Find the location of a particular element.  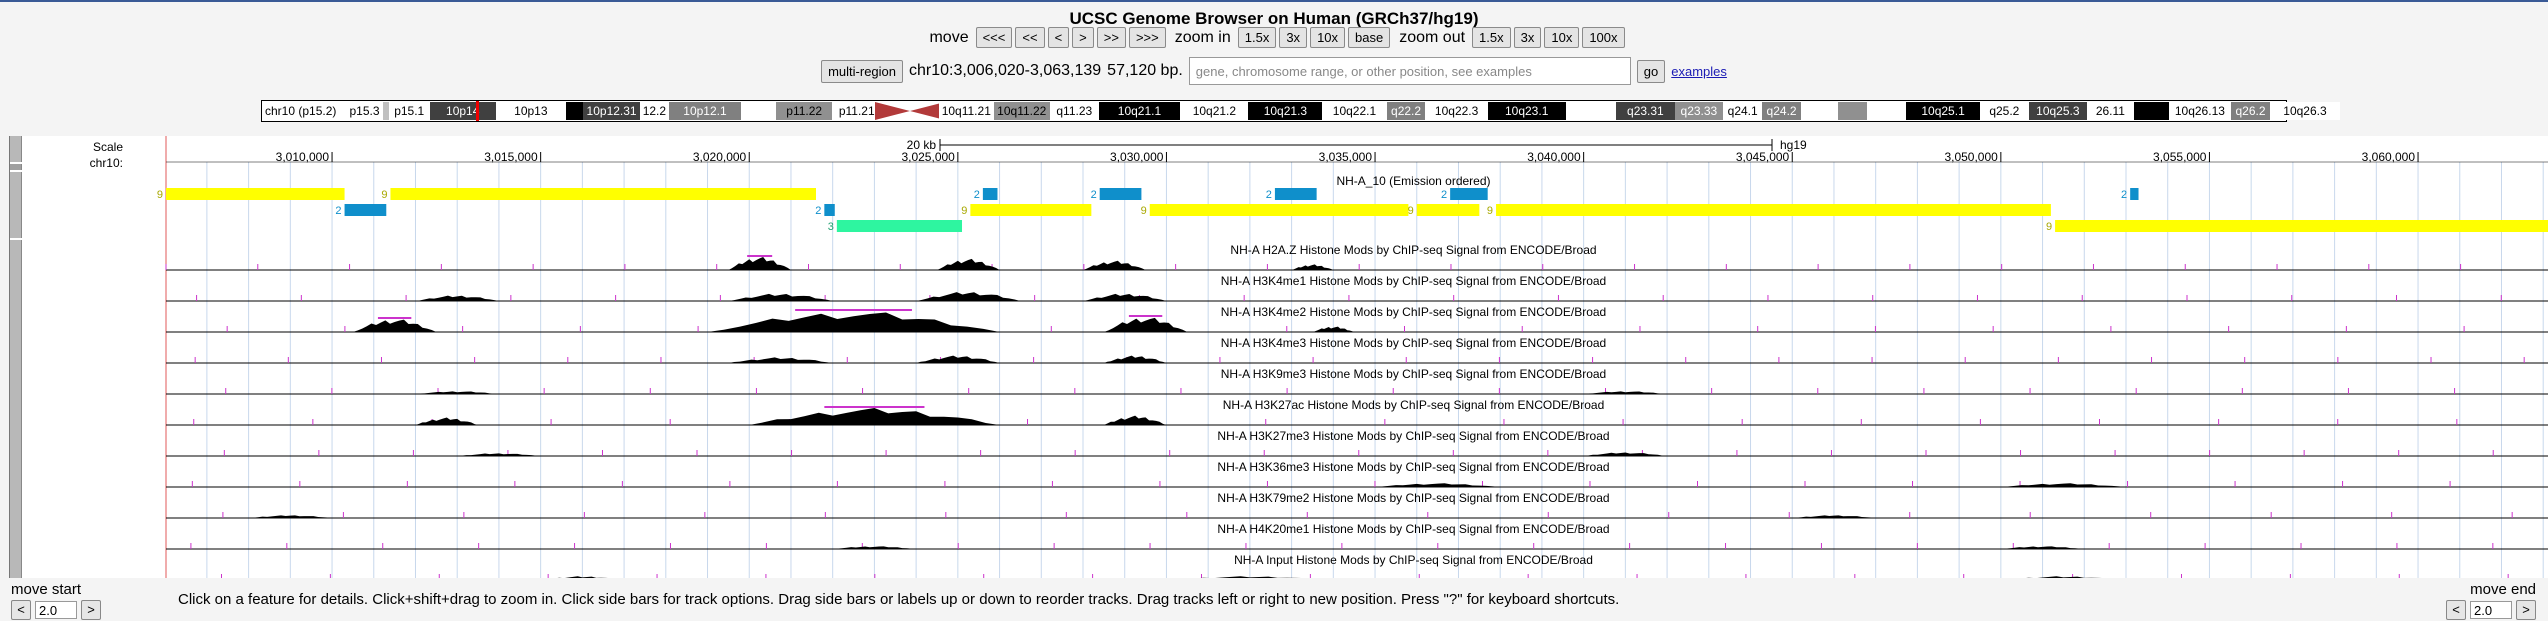

ideogram-band: q23.31 is located at coordinates (1645, 111).